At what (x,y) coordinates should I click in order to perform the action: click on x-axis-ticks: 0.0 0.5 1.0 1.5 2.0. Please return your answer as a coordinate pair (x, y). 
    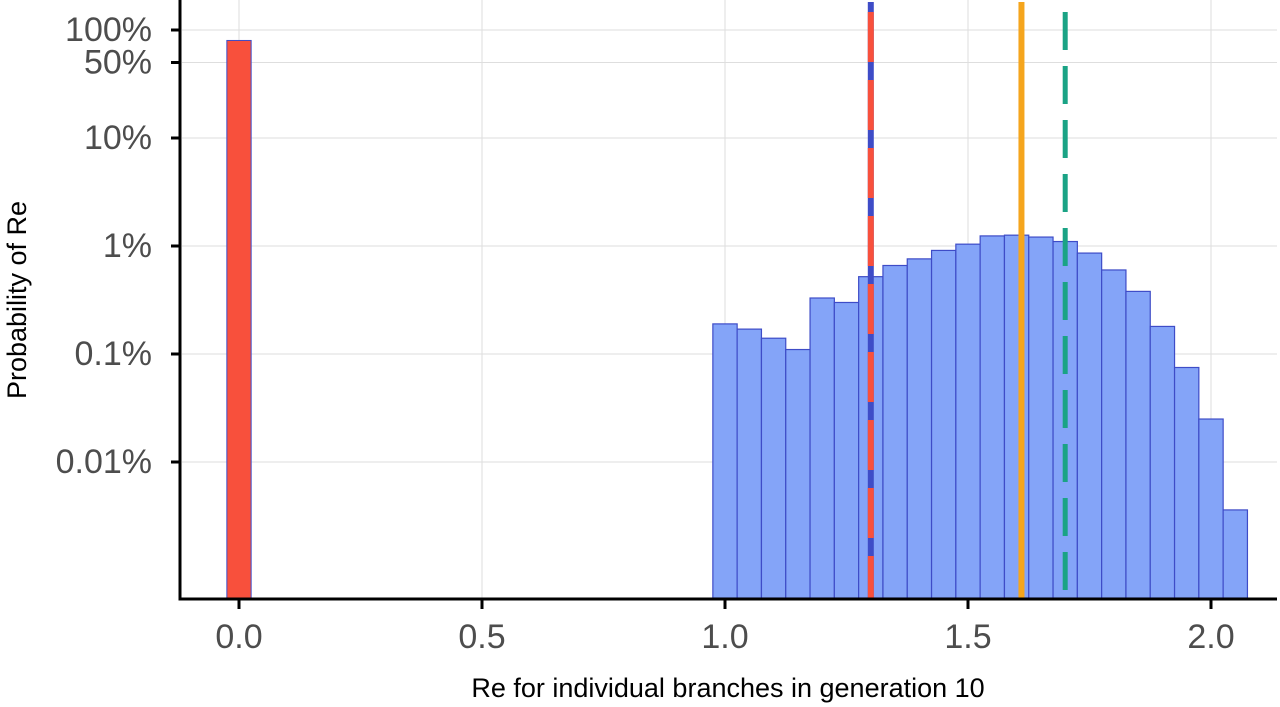
    Looking at the image, I should click on (725, 628).